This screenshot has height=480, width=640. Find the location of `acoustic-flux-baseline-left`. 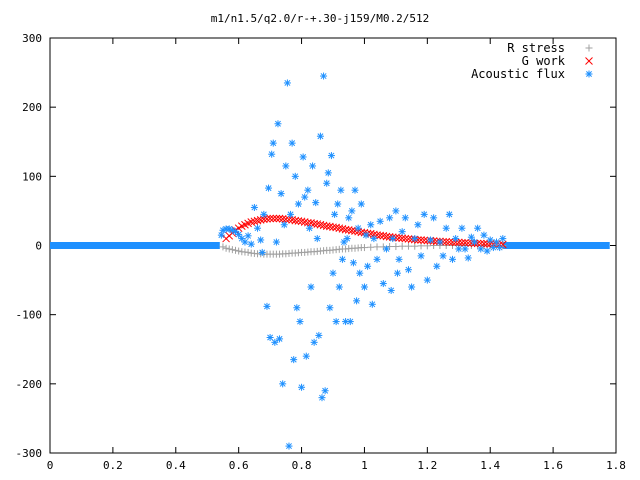

acoustic-flux-baseline-left is located at coordinates (135, 245).